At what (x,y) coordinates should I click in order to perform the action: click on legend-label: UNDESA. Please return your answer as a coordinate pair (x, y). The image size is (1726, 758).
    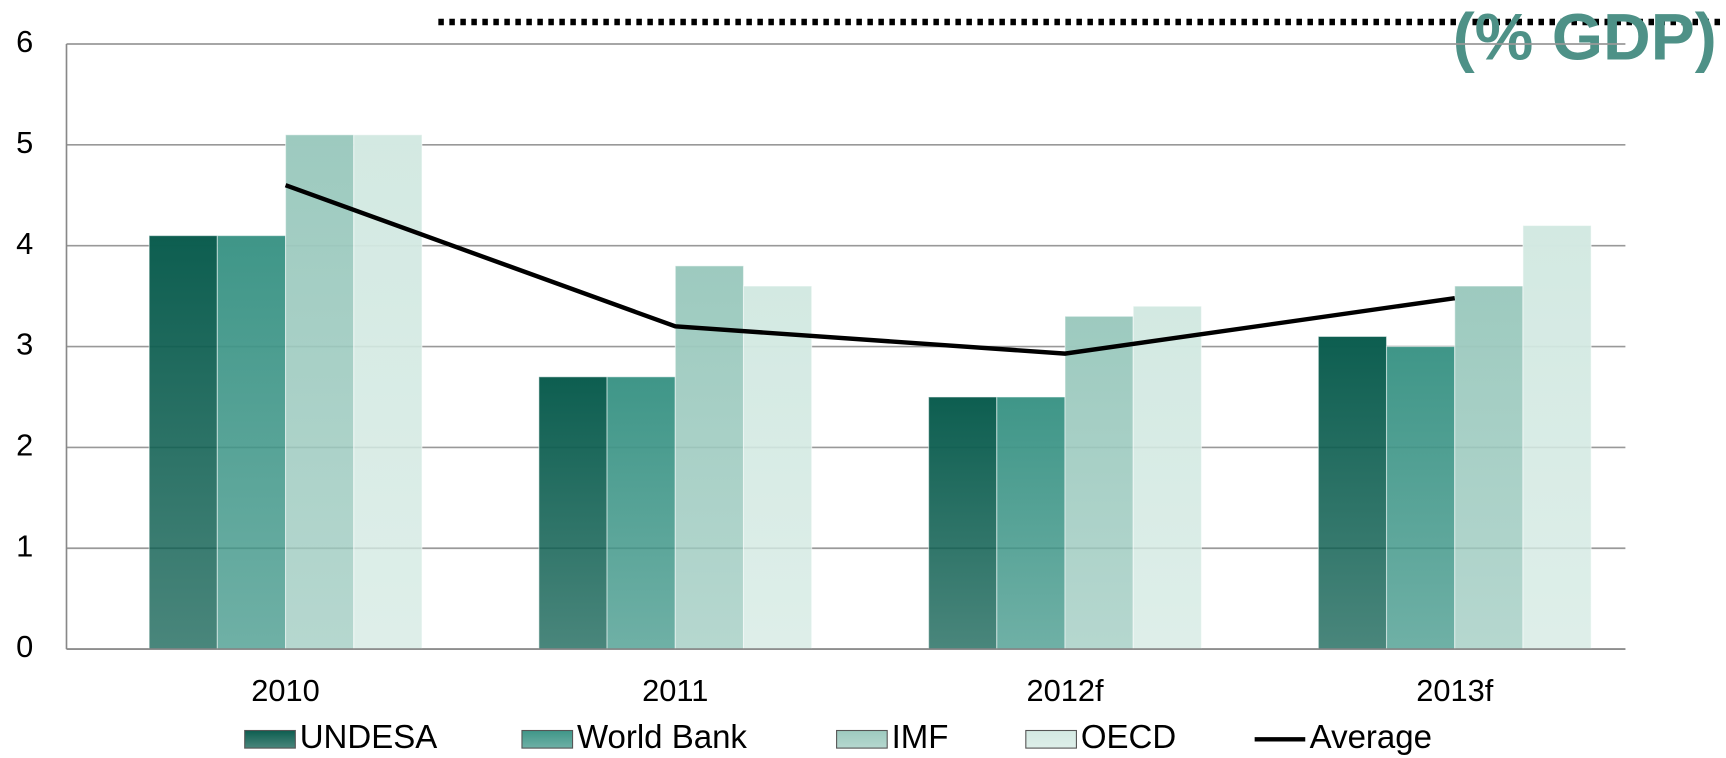
    Looking at the image, I should click on (369, 736).